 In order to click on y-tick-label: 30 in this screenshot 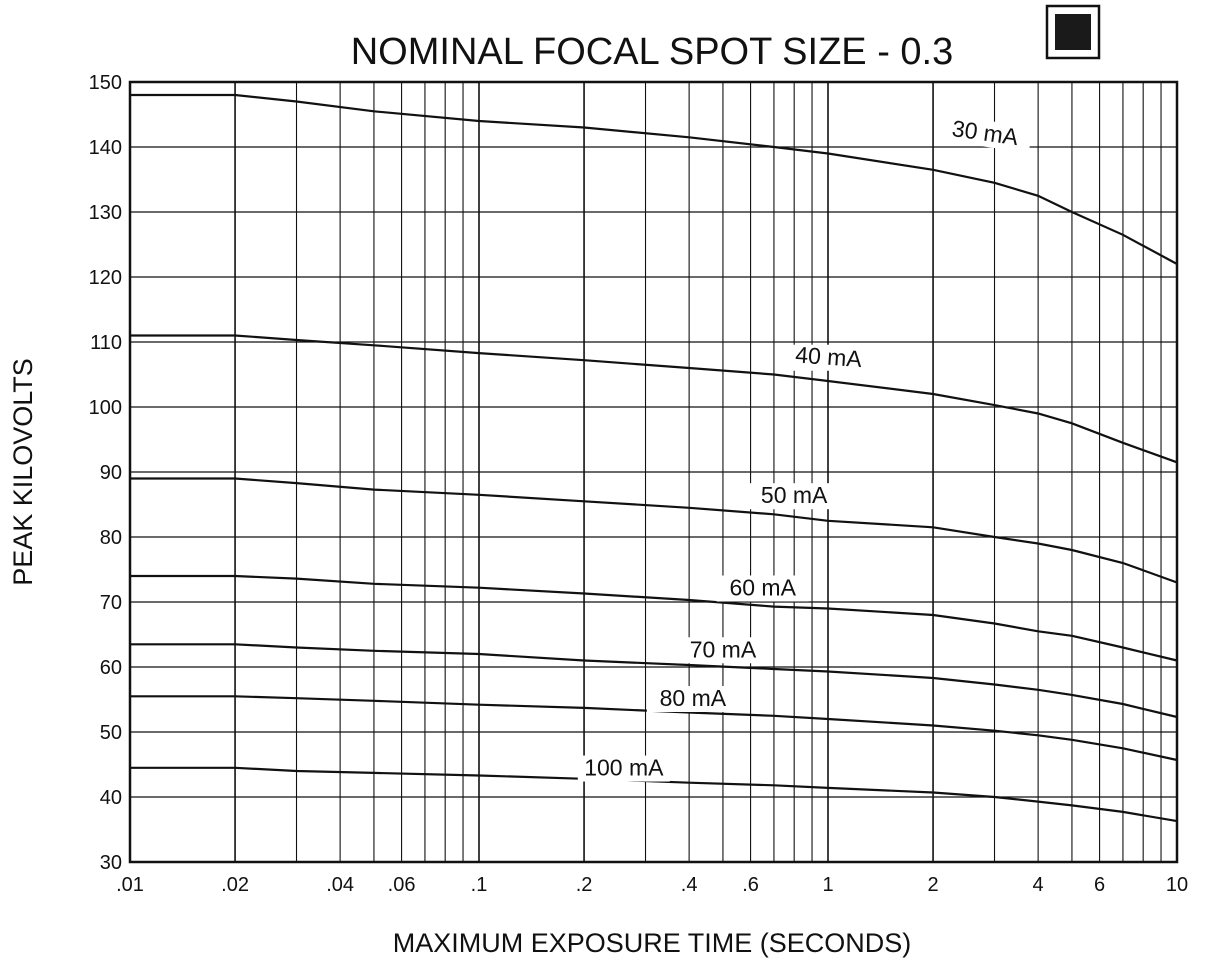, I will do `click(111, 863)`.